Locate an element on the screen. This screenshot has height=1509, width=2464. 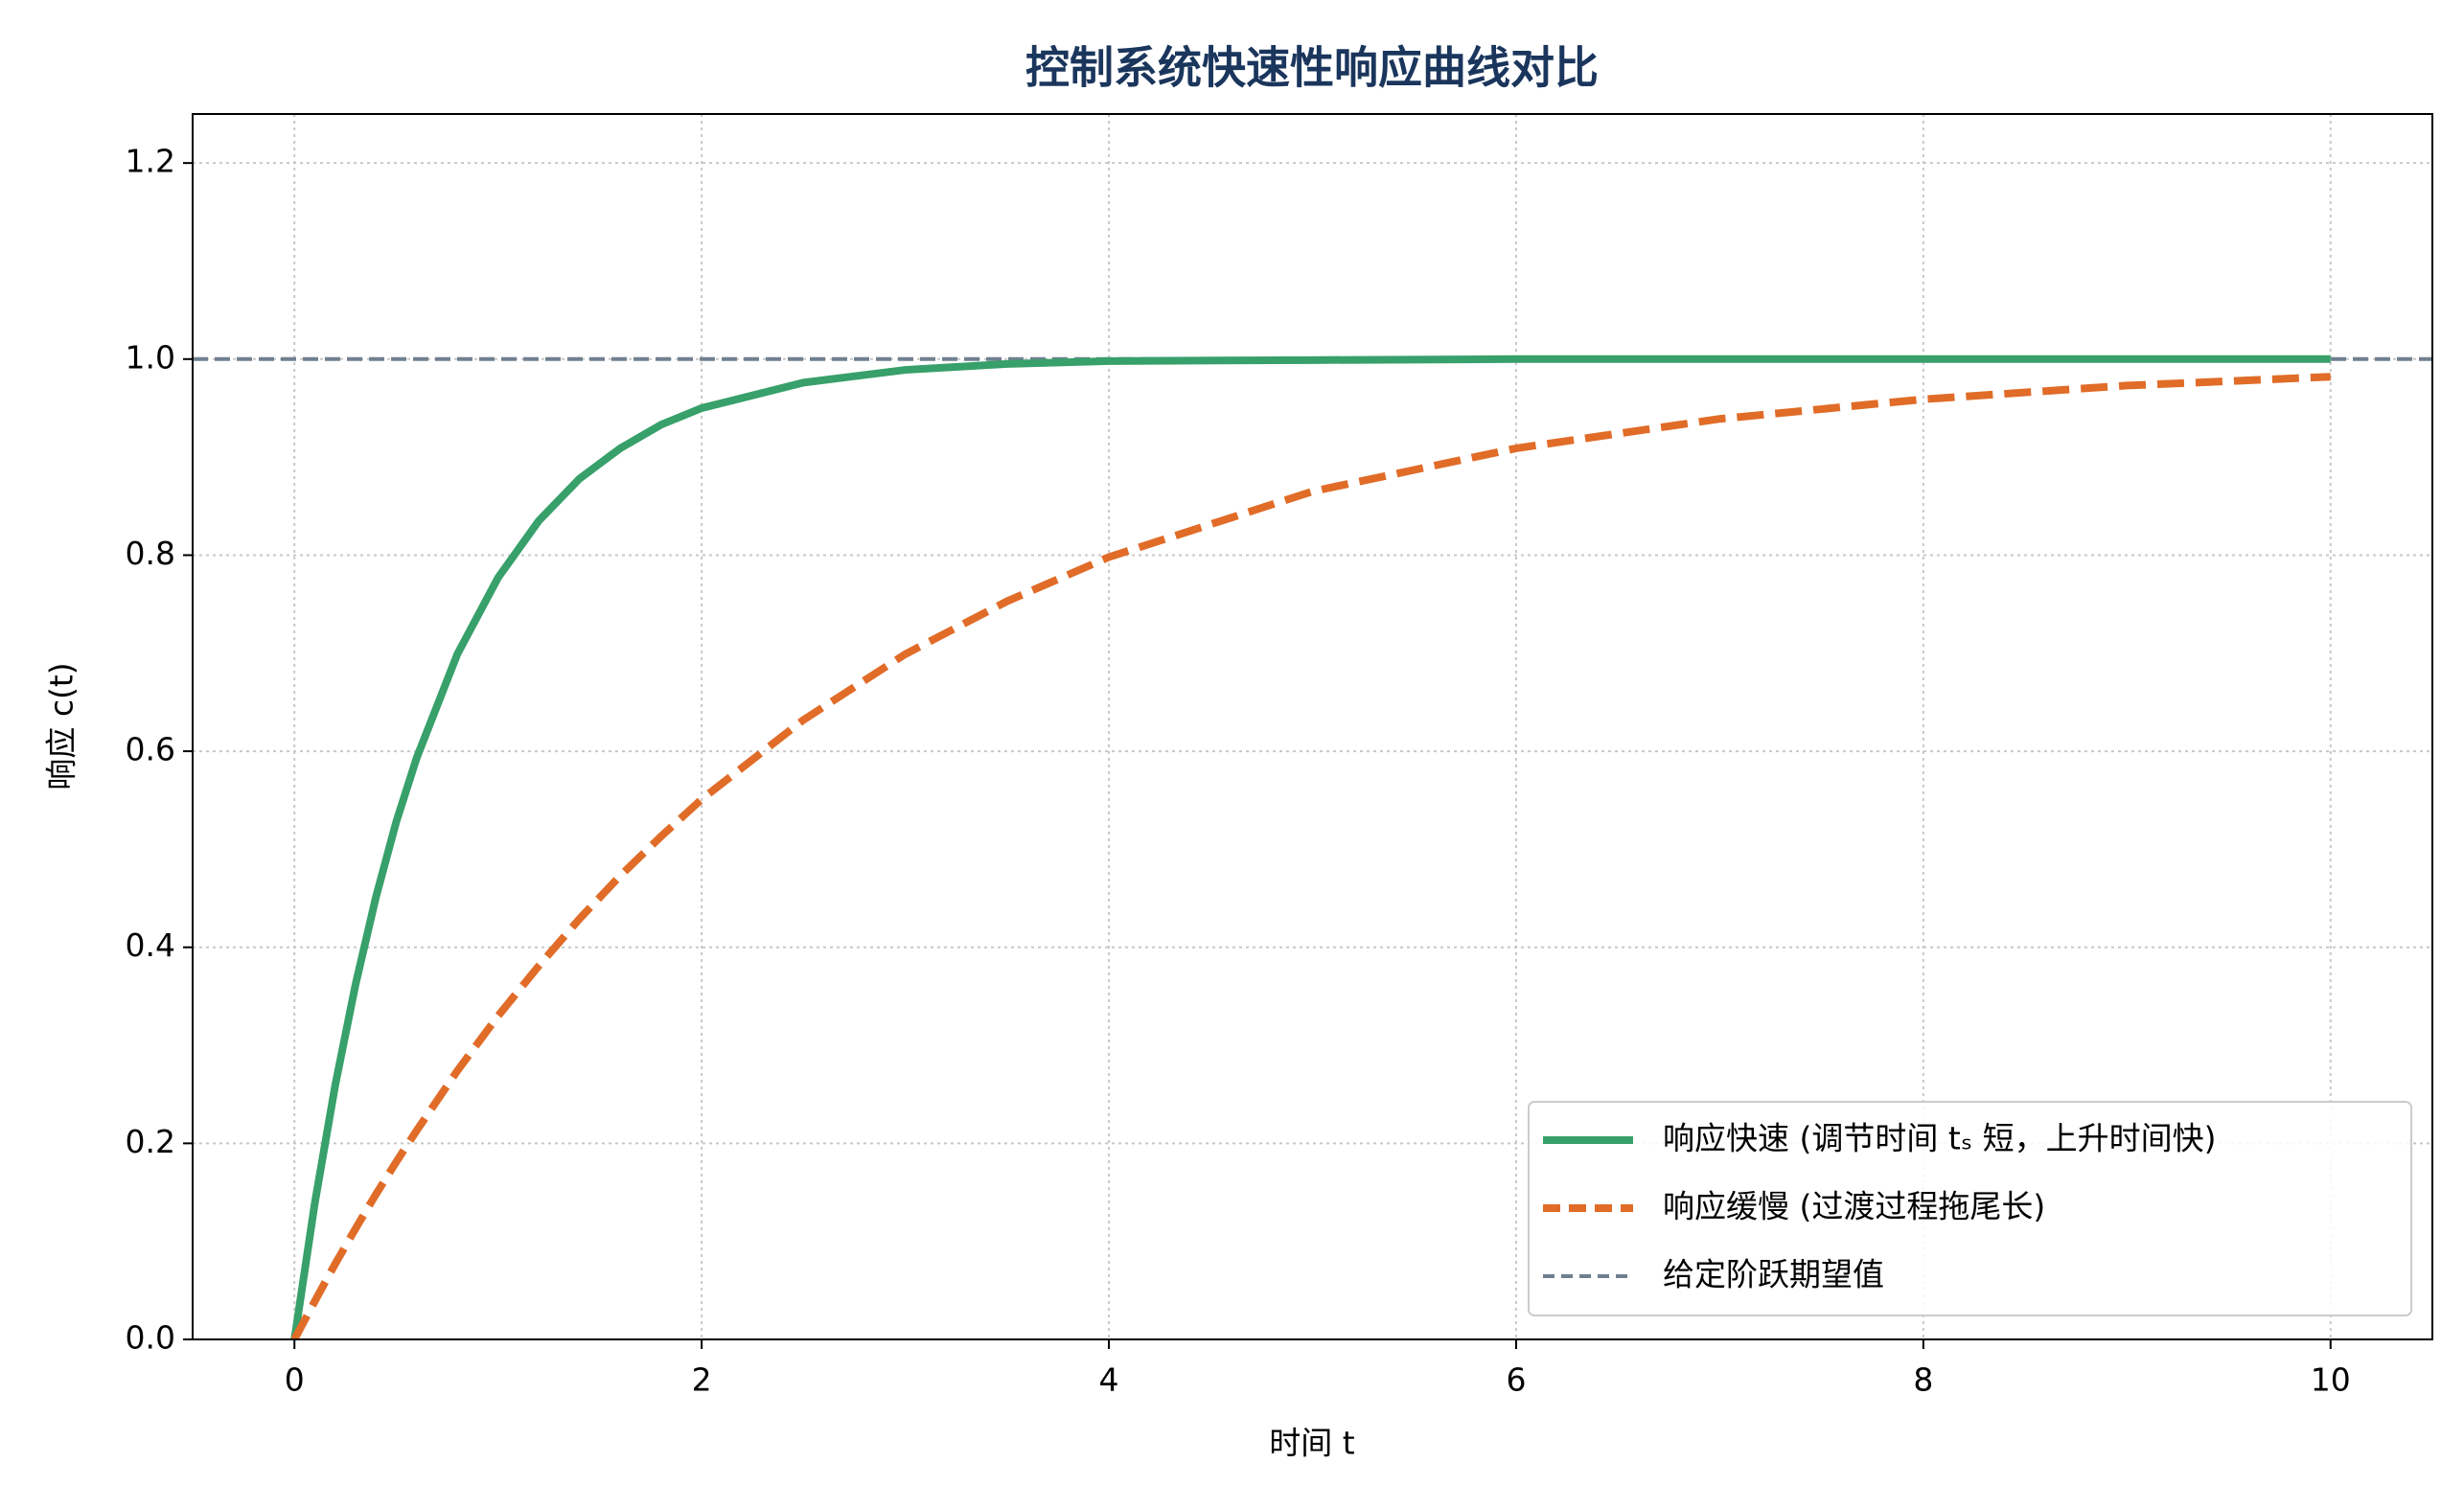
y-tick-label: 0.6 is located at coordinates (150, 749).